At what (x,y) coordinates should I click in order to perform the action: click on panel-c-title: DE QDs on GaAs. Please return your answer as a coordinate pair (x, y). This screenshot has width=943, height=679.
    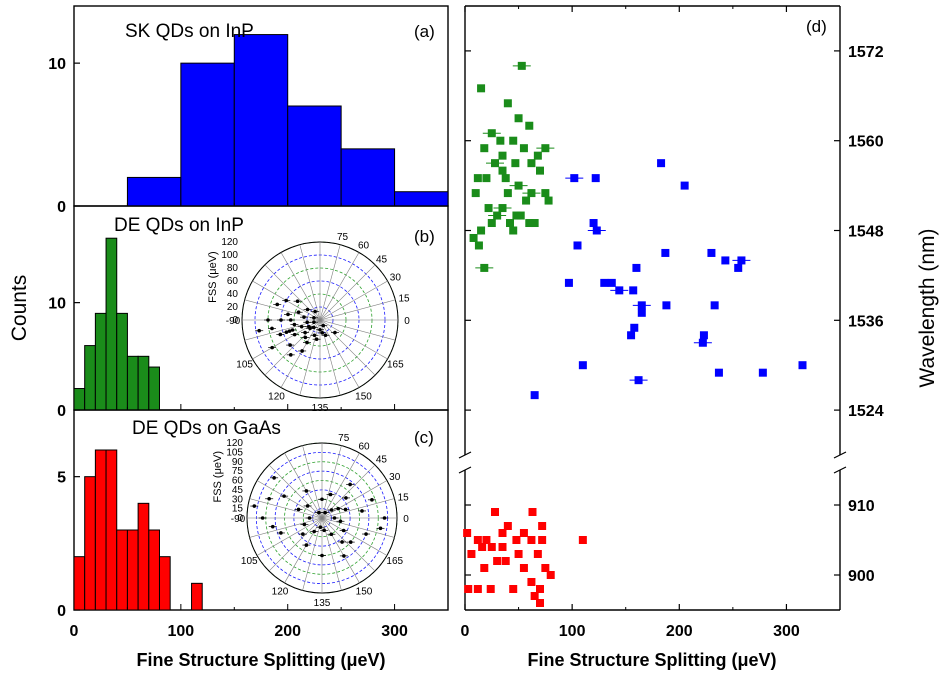
    Looking at the image, I should click on (206, 428).